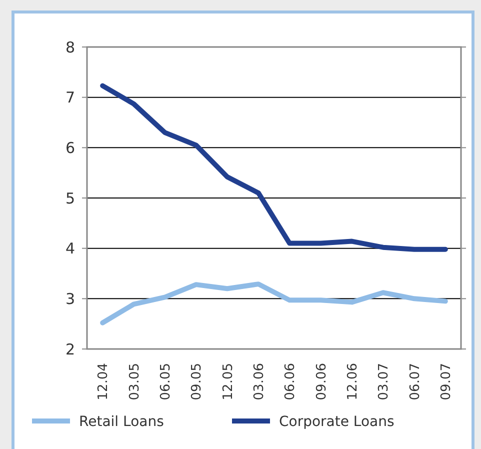 This screenshot has height=449, width=481. What do you see at coordinates (384, 381) in the screenshot?
I see `x-tick-label: 03.07` at bounding box center [384, 381].